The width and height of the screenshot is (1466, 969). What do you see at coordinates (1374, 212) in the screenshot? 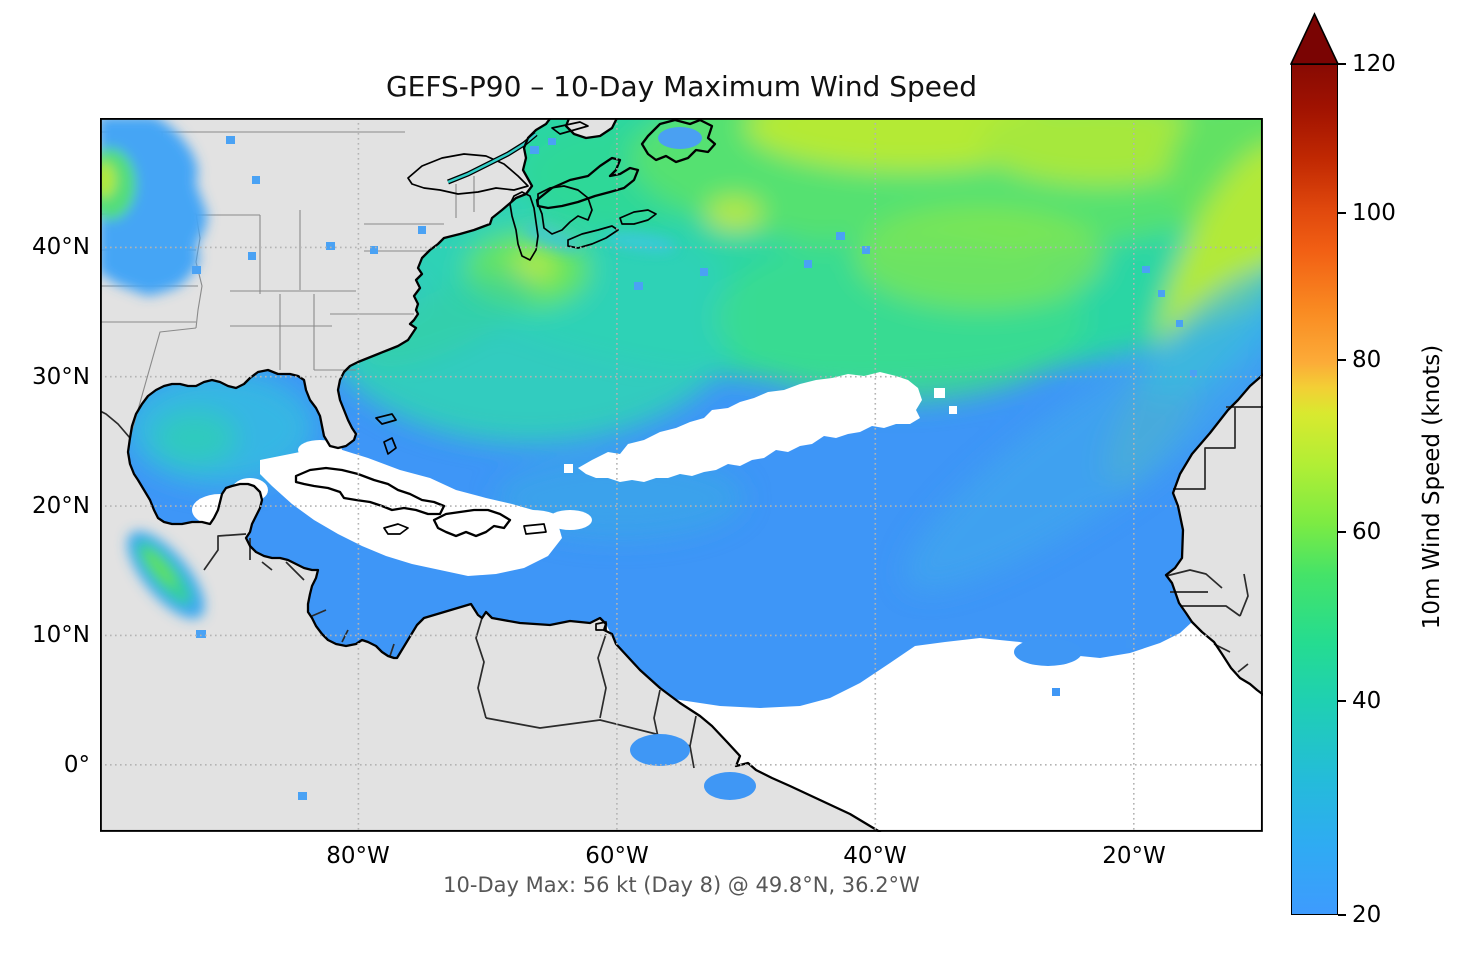
I see `colorbar-tick-label: 100` at bounding box center [1374, 212].